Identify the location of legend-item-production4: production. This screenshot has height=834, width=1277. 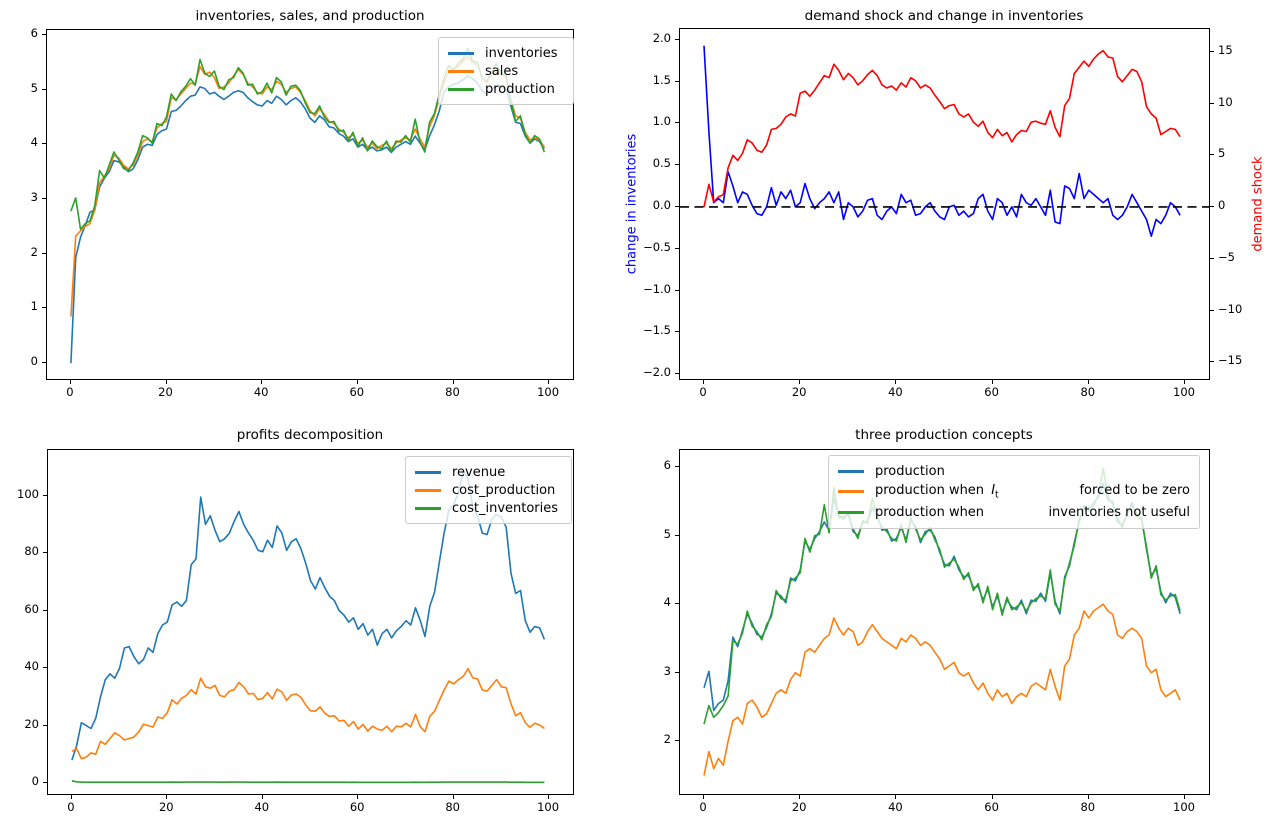
(1014, 471).